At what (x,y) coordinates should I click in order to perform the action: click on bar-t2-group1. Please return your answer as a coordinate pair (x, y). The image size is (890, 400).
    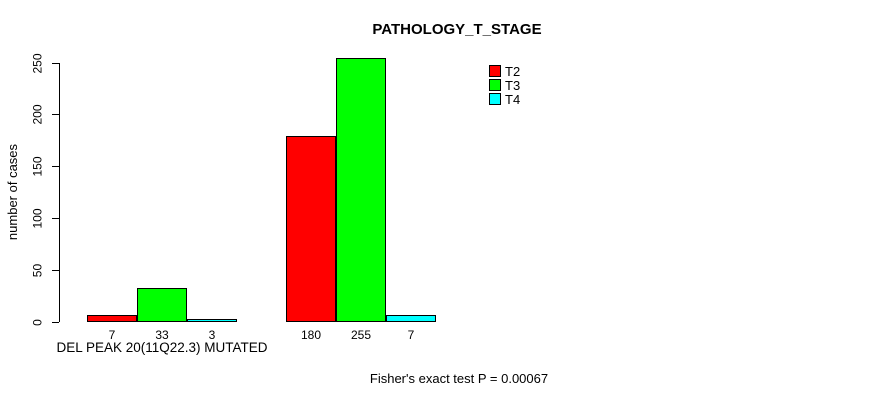
    Looking at the image, I should click on (112, 318).